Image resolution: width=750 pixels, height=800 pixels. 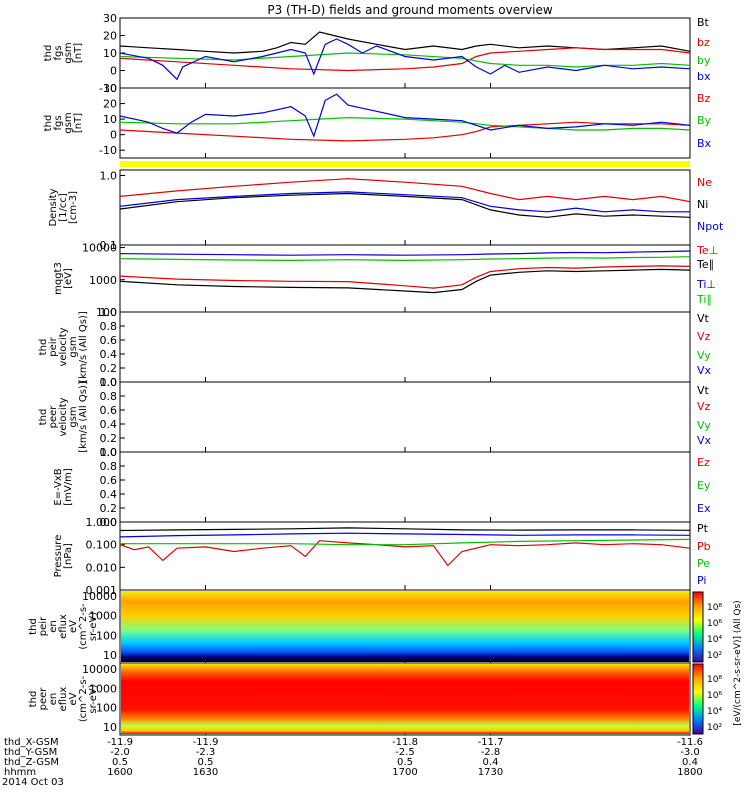 What do you see at coordinates (405, 123) in the screenshot?
I see `series-line-By` at bounding box center [405, 123].